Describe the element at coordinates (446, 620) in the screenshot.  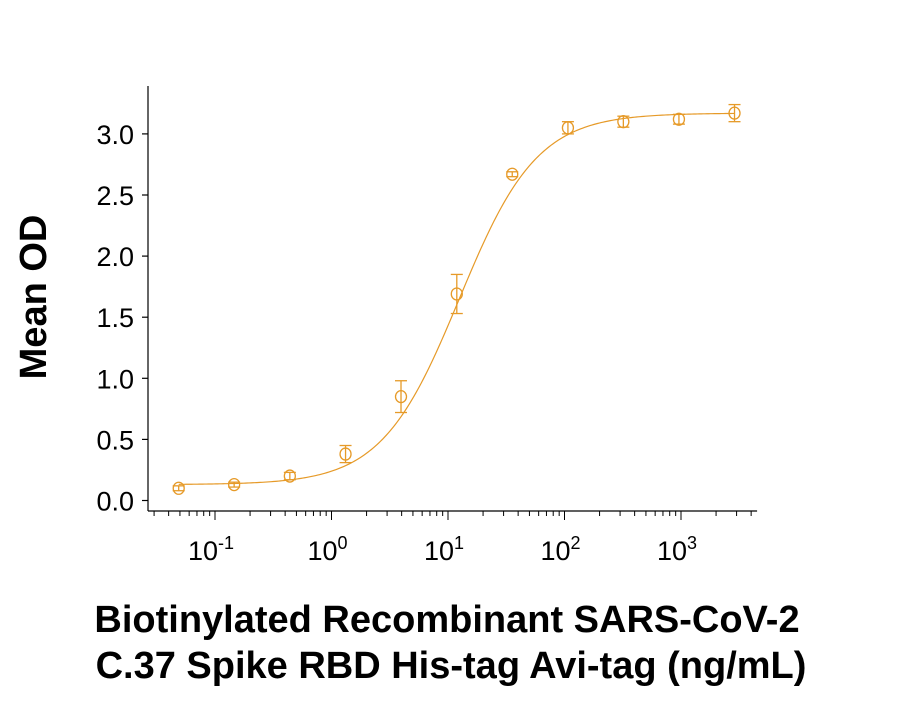
I see `x-axis-label-line-1: Biotinylated Recombinant SARS-CoV-2` at that location.